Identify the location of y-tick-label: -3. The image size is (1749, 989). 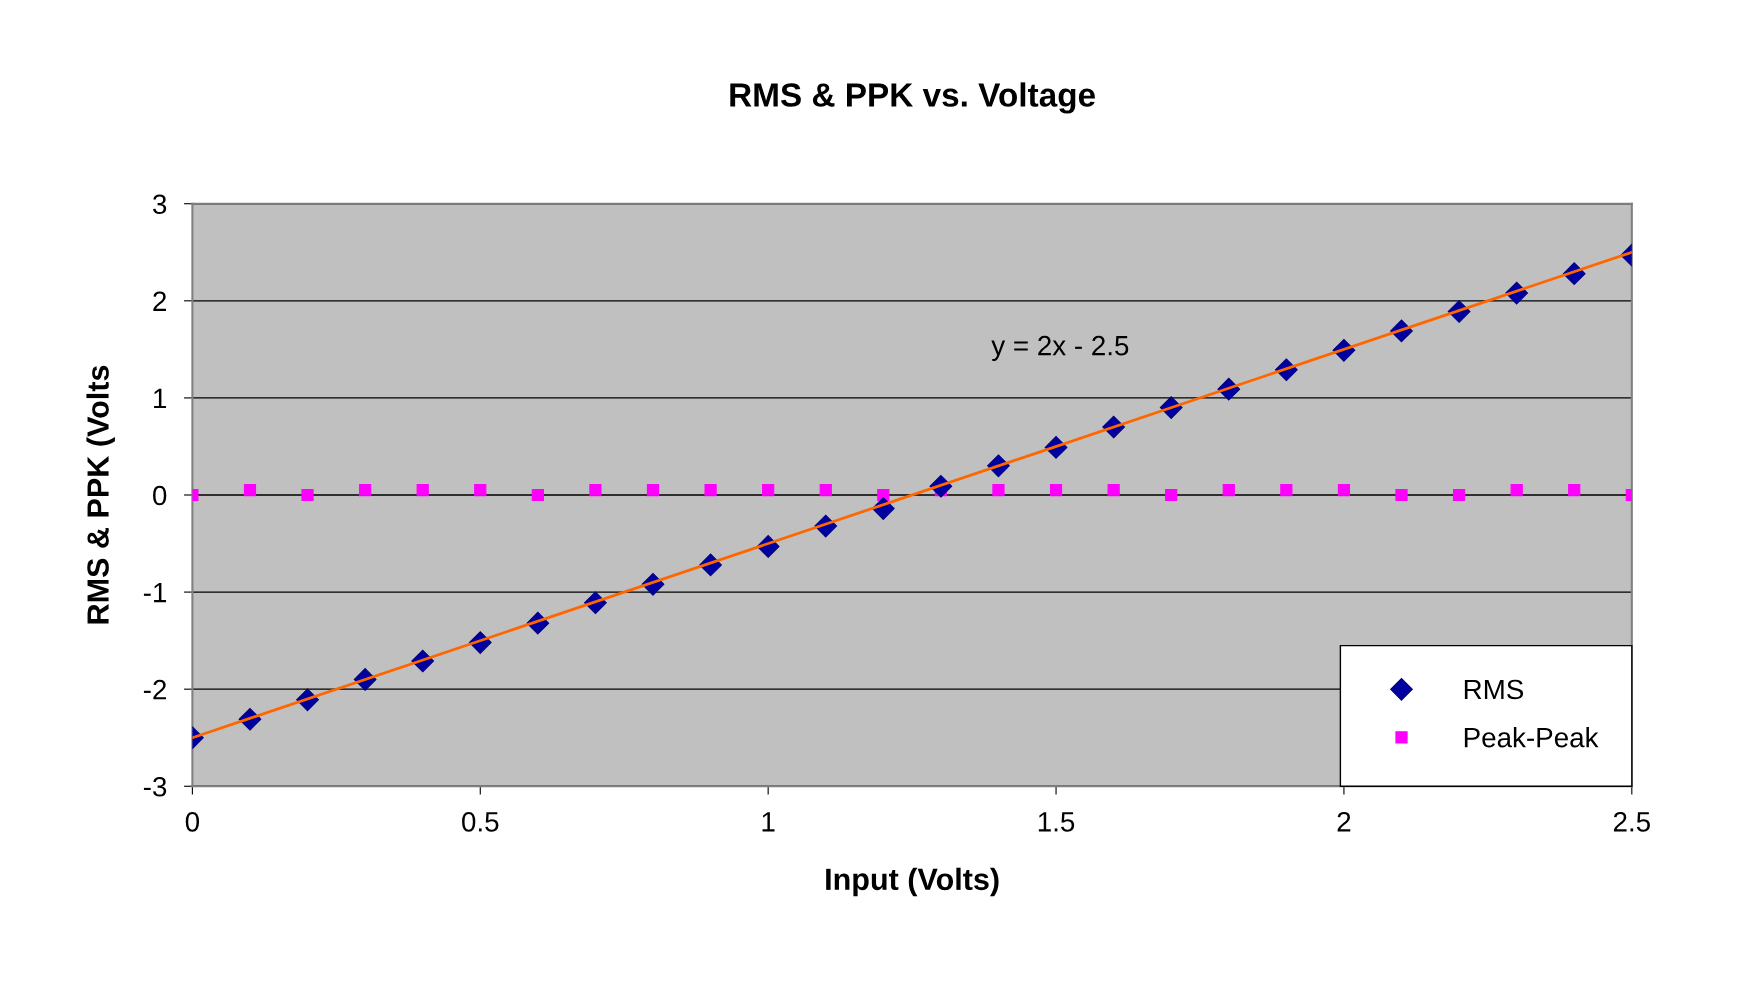
(155, 786).